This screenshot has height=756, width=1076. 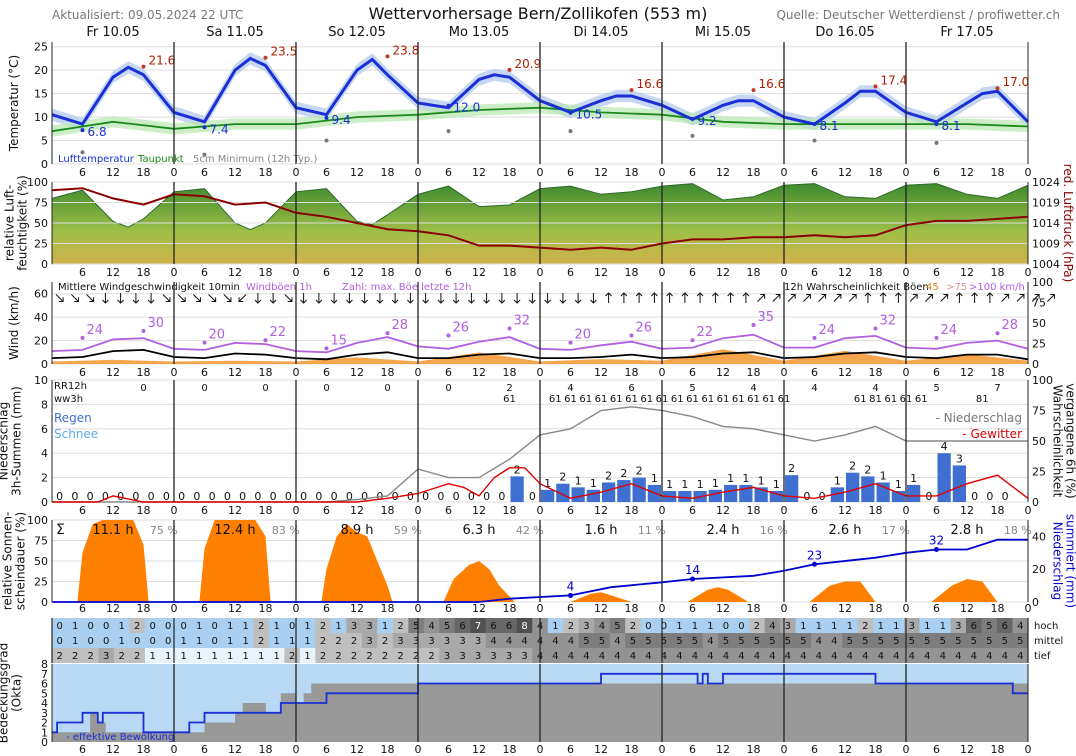 What do you see at coordinates (1035, 502) in the screenshot?
I see `precip-prob-axis-tick: 0` at bounding box center [1035, 502].